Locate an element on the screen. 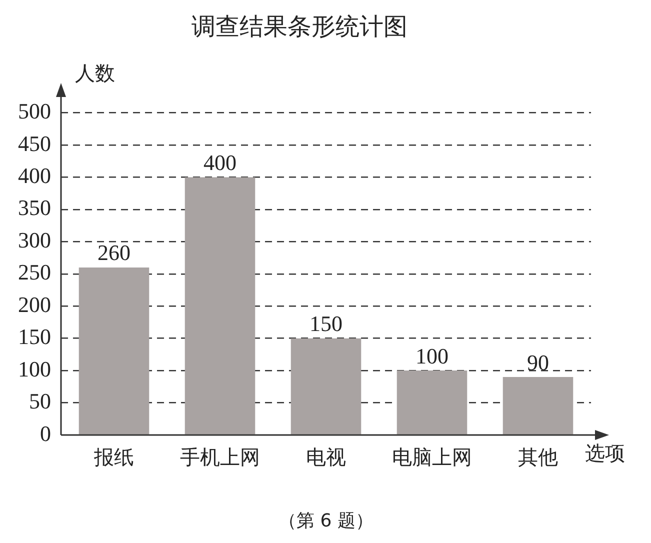 The width and height of the screenshot is (651, 543). y-tick-label: 300 is located at coordinates (34, 239).